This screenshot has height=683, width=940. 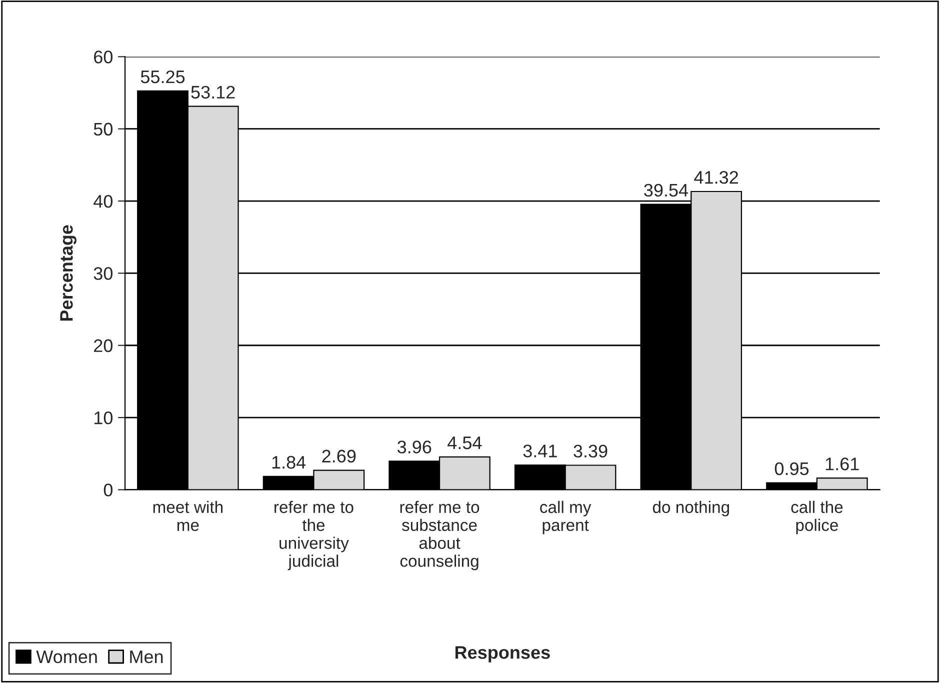 What do you see at coordinates (842, 464) in the screenshot?
I see `data-label: 1.61` at bounding box center [842, 464].